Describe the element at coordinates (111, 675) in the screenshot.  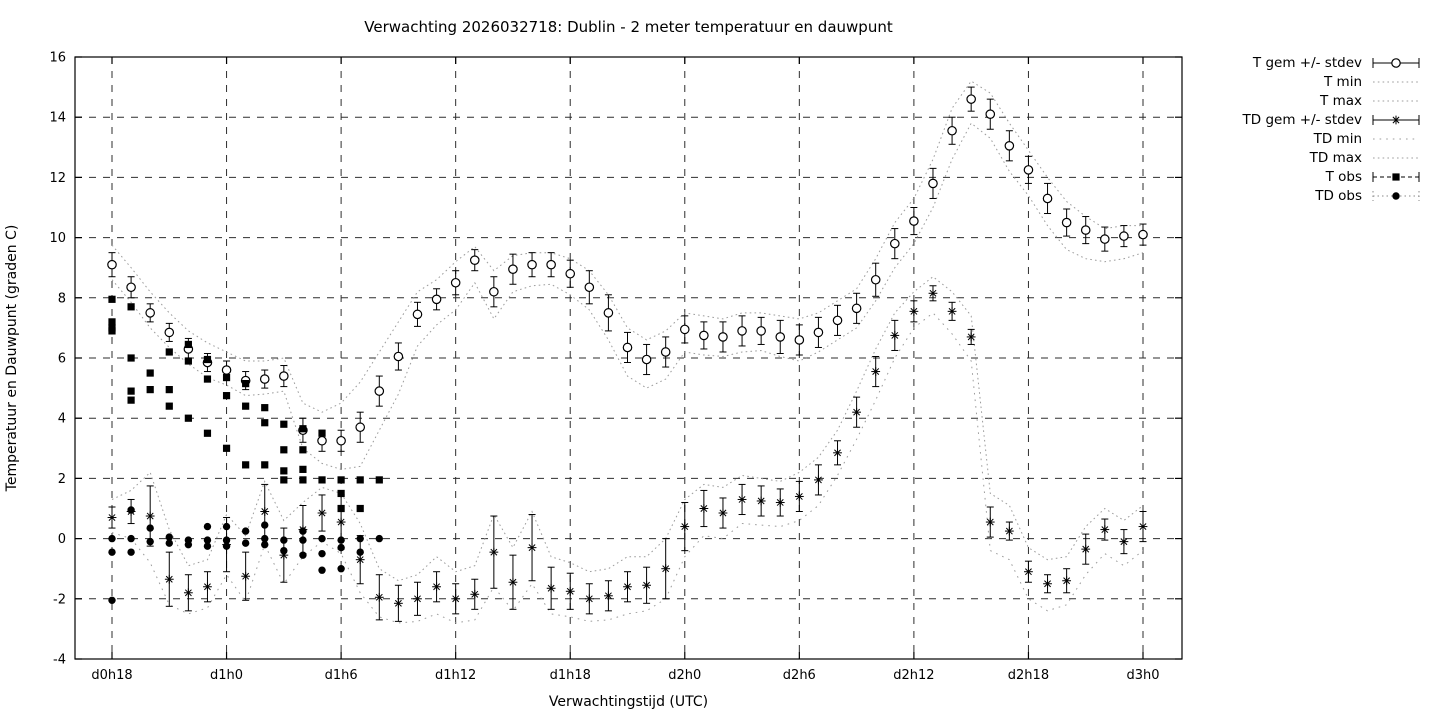
I see `svg-text: d0h18` at that location.